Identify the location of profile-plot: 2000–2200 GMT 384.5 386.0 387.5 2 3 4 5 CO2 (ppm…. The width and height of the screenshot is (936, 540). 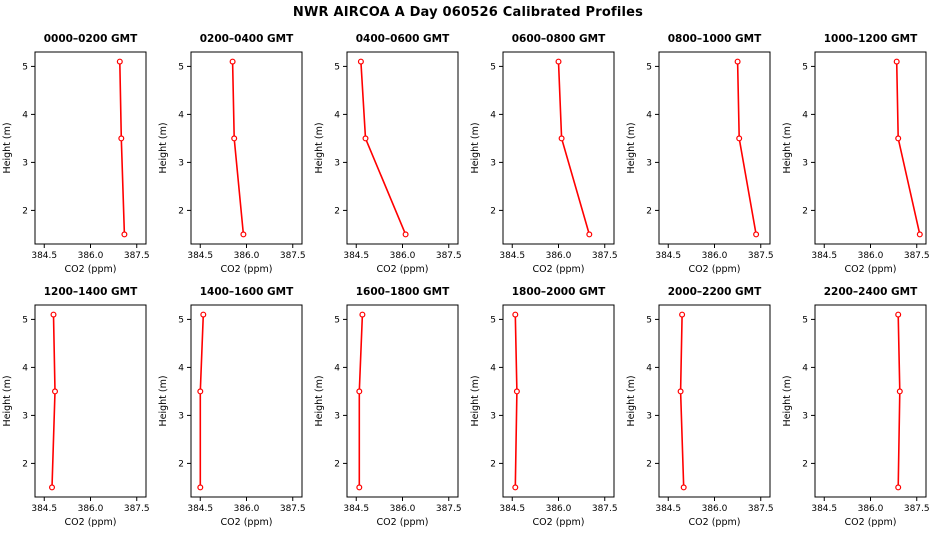
(700, 407).